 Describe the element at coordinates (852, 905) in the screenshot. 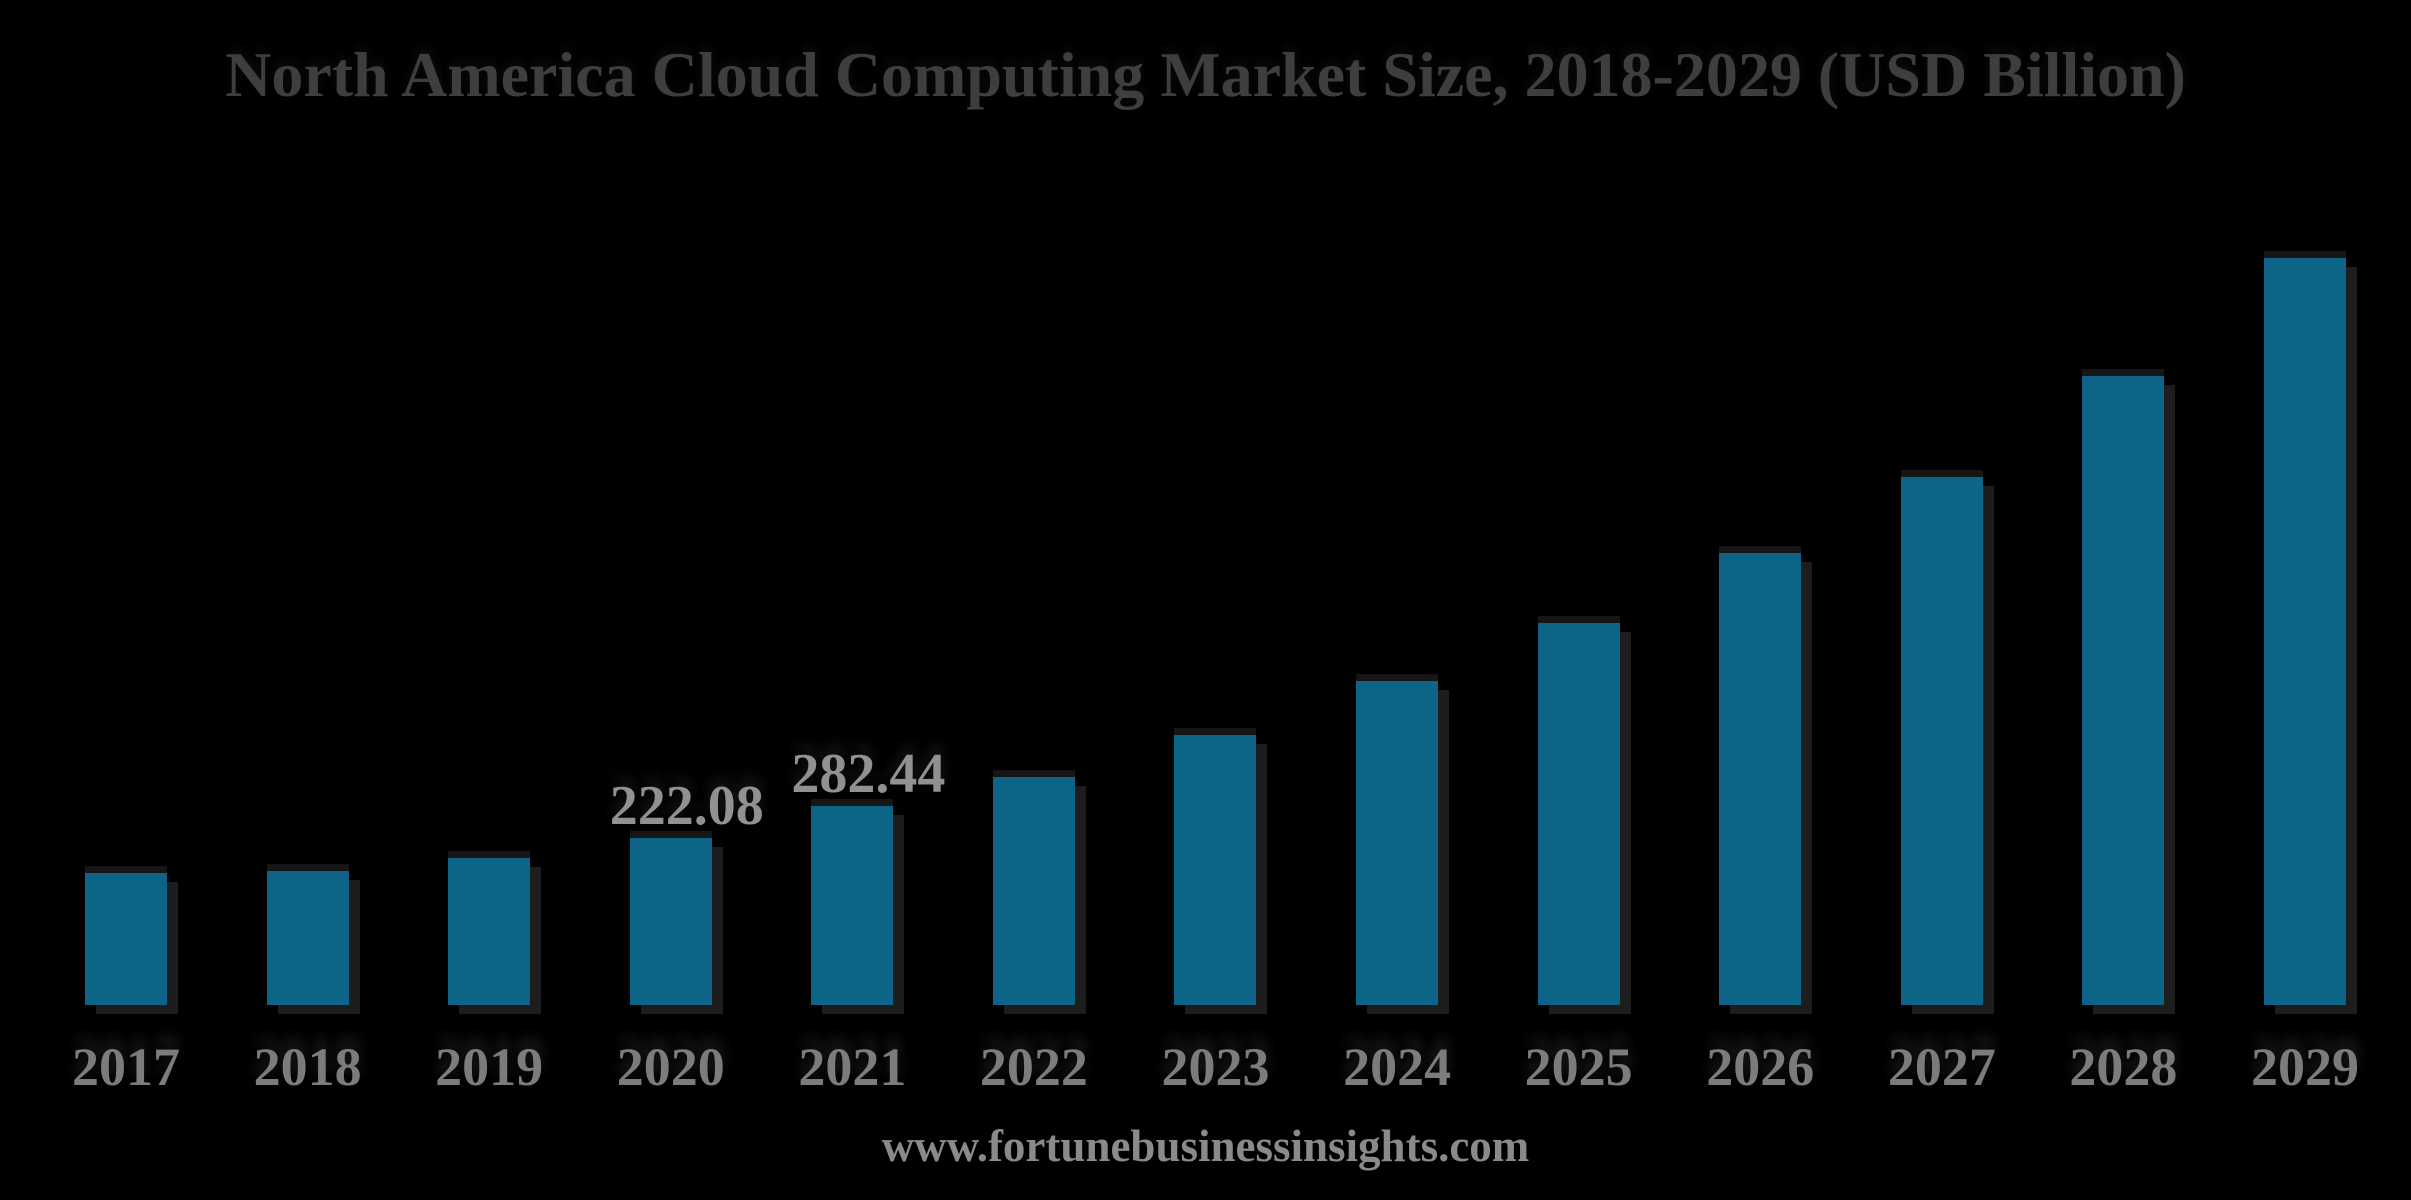

I see `bar-2021` at that location.